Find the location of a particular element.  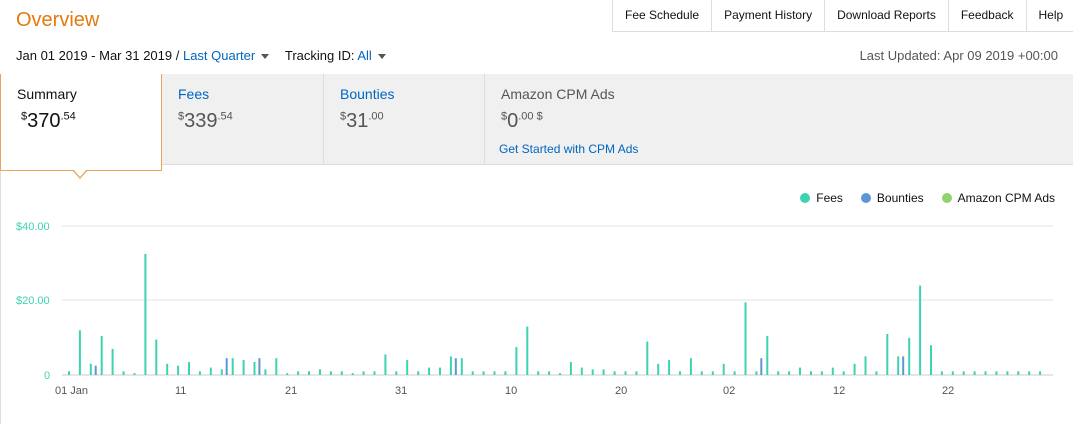

tracking-id-dropdown: All is located at coordinates (364, 55).